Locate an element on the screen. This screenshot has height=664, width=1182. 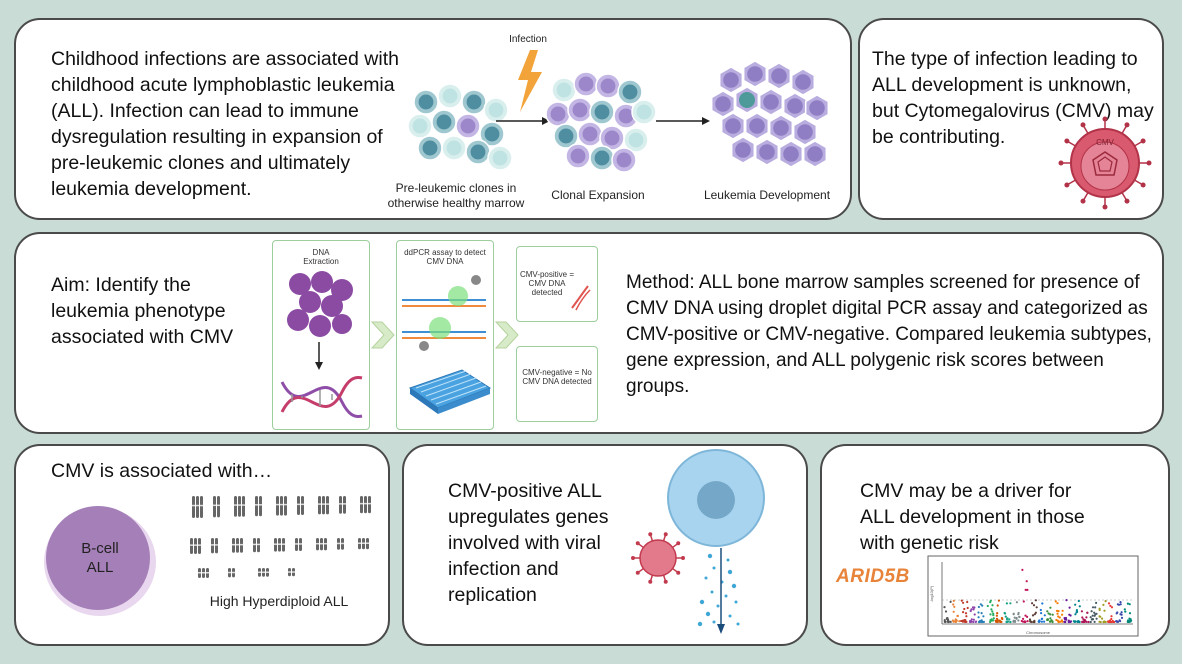
cmv-positive-box is located at coordinates (557, 284).